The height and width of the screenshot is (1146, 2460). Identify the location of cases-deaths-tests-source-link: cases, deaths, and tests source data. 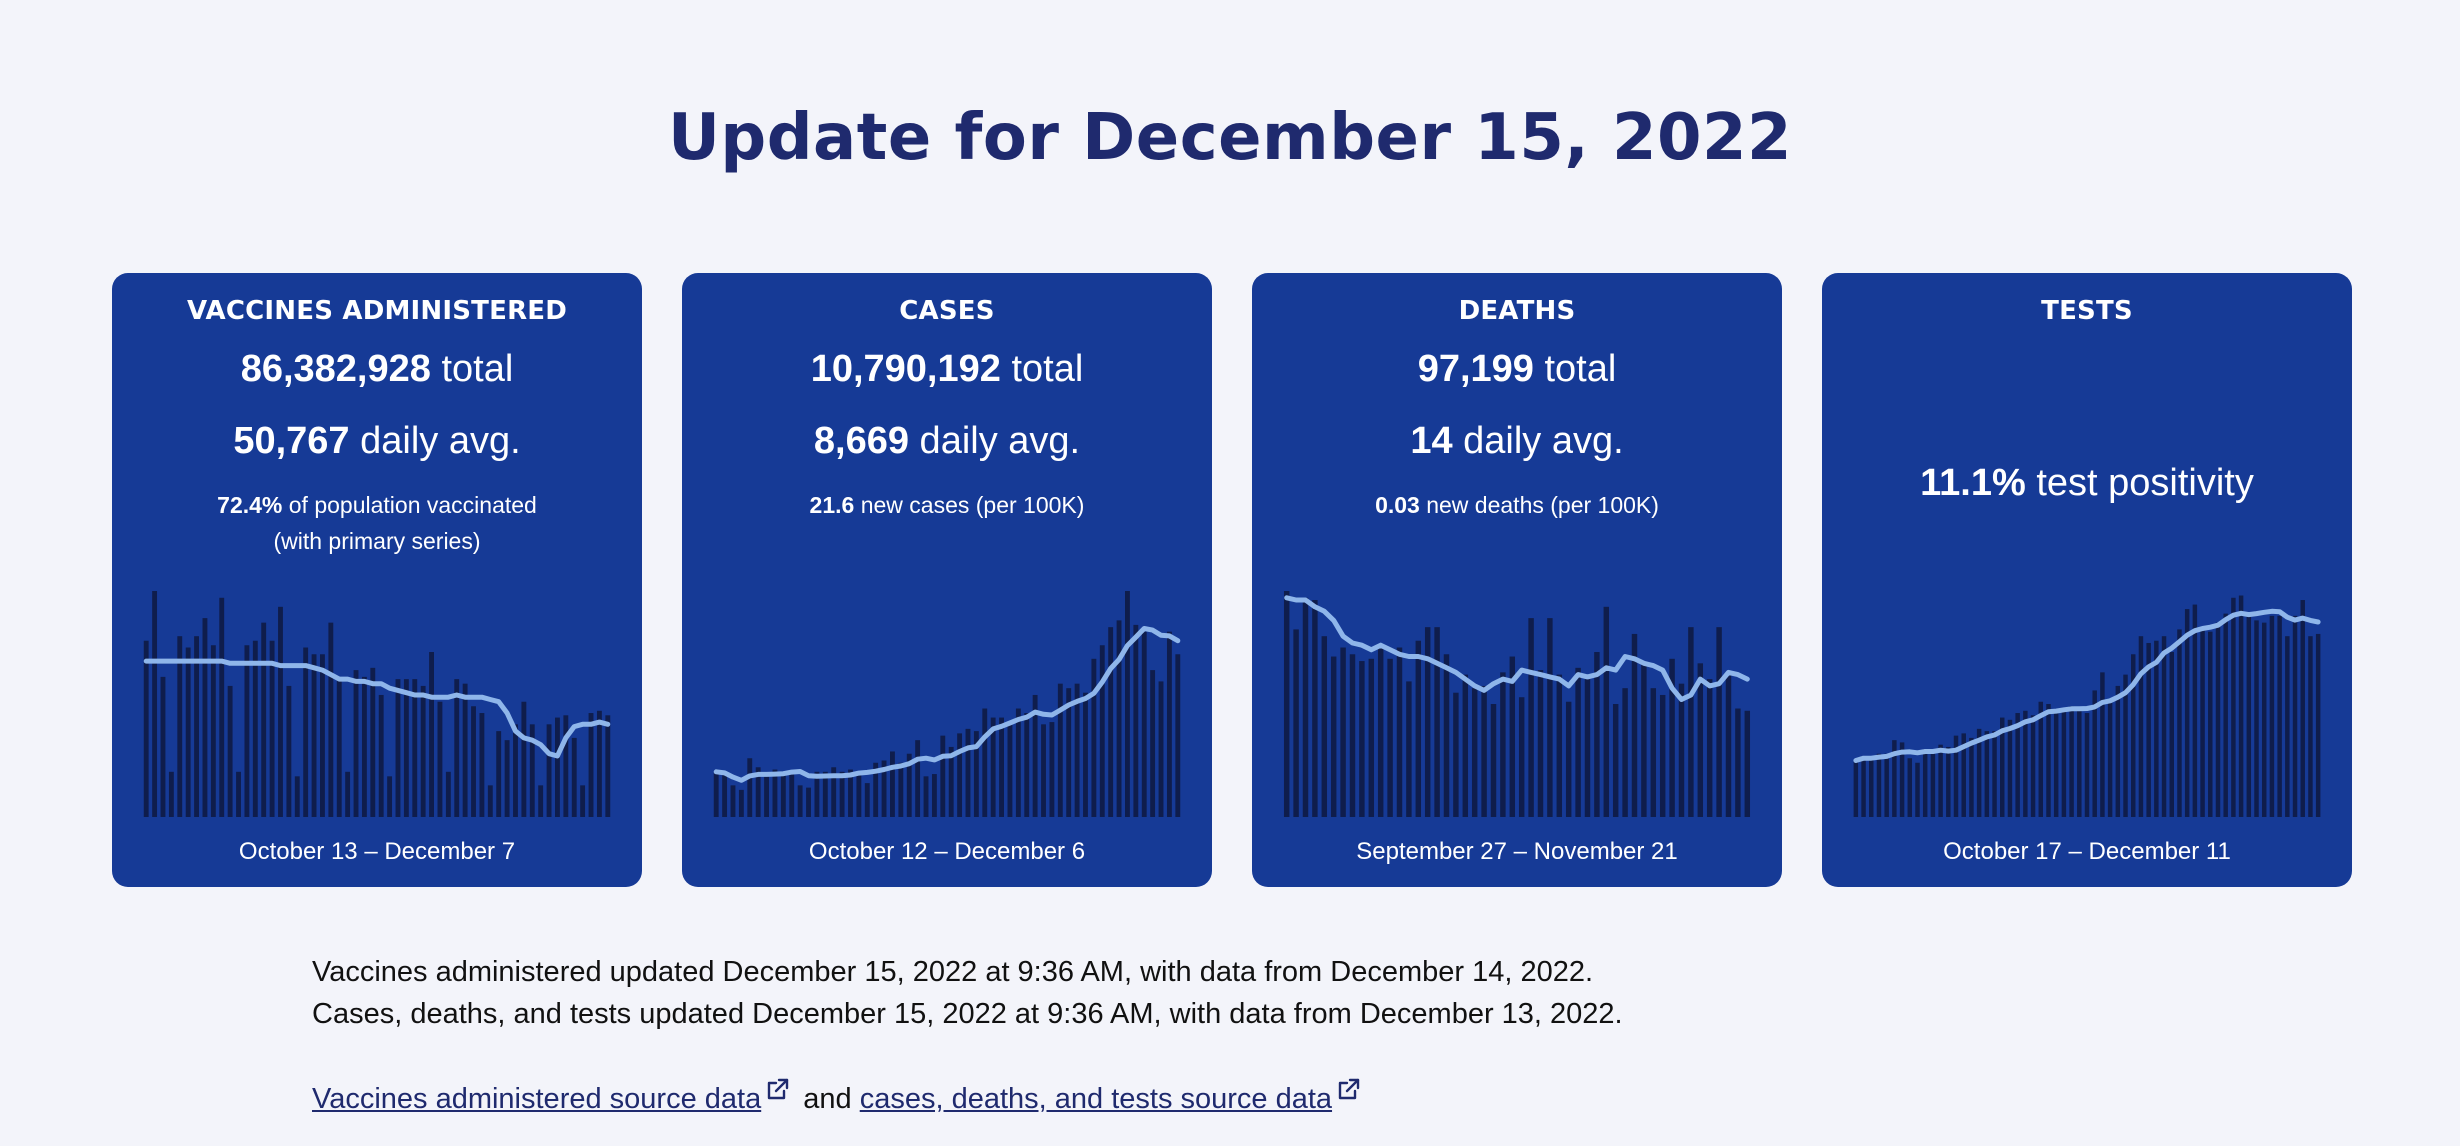
(1096, 1099).